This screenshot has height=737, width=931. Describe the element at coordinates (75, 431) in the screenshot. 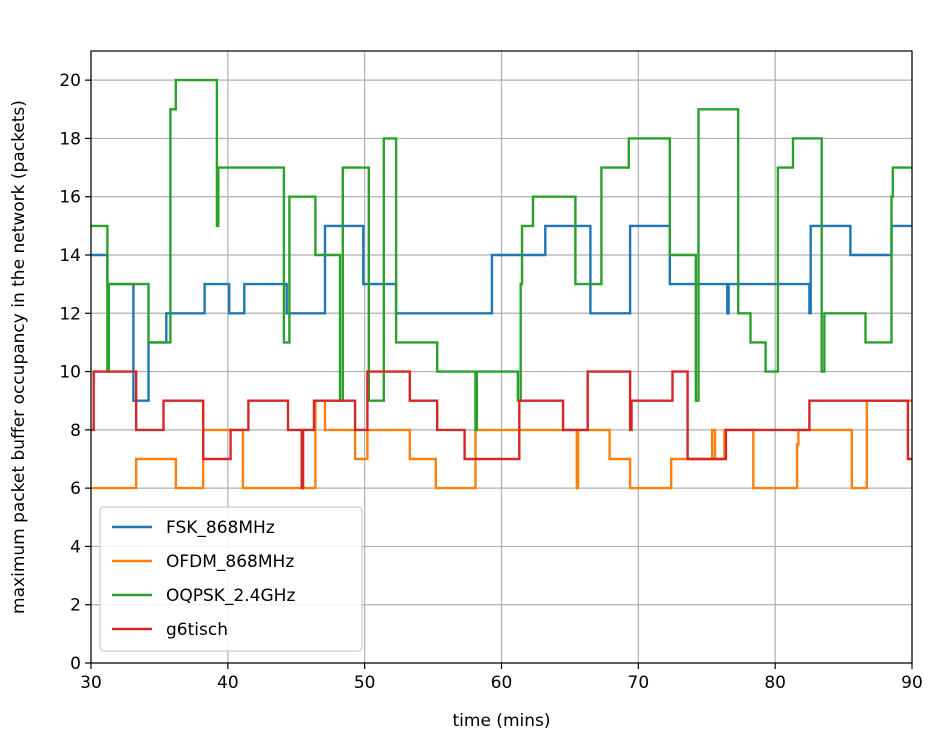

I see `y-tick-label: 8` at that location.